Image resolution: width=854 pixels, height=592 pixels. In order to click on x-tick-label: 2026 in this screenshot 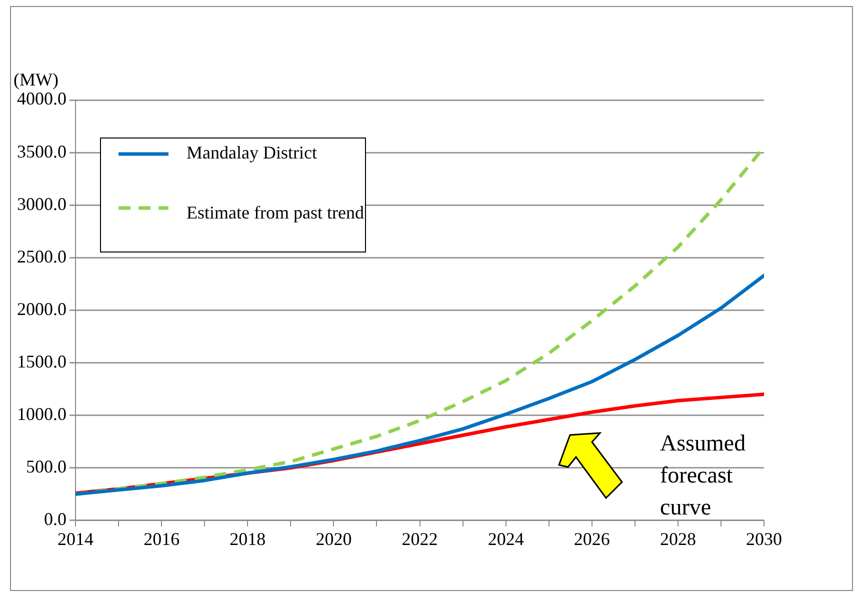, I will do `click(592, 538)`.